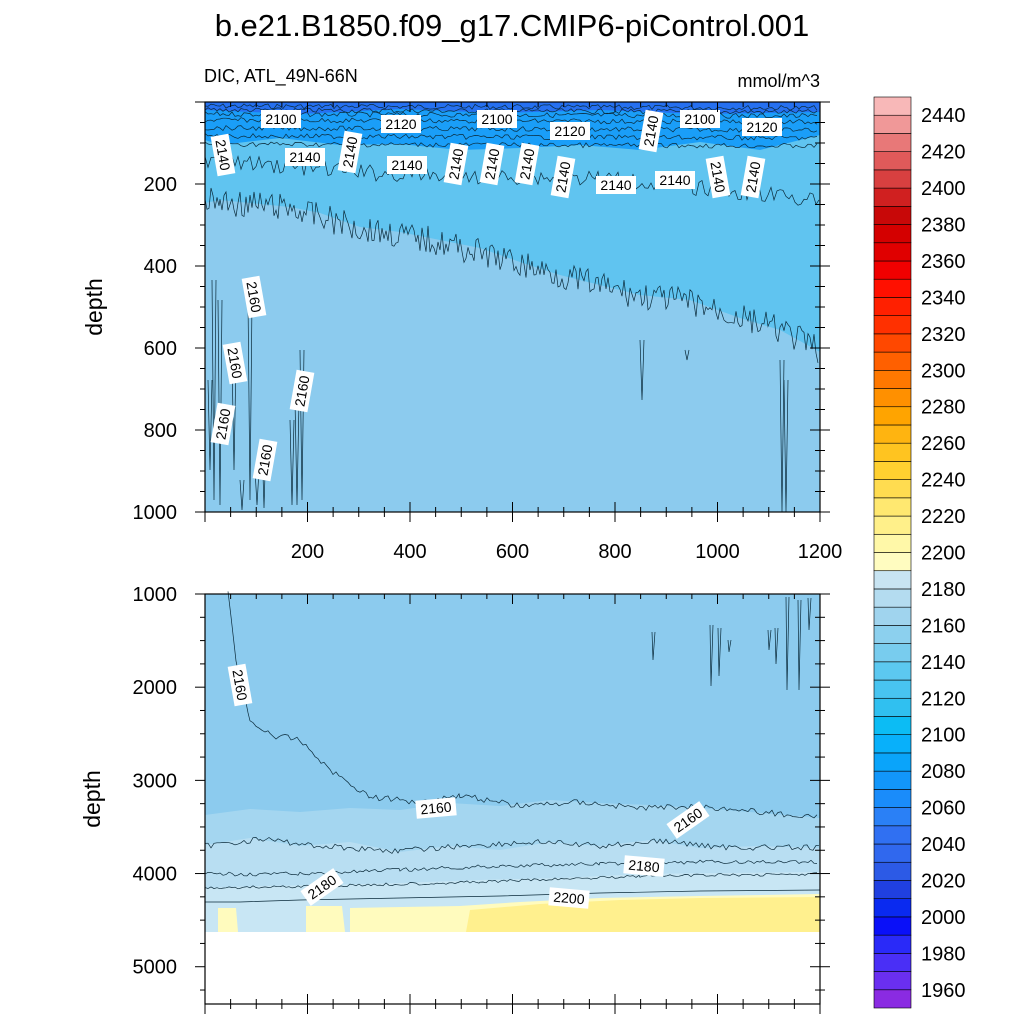  I want to click on colorbar-tick-label: 2380, so click(943, 226).